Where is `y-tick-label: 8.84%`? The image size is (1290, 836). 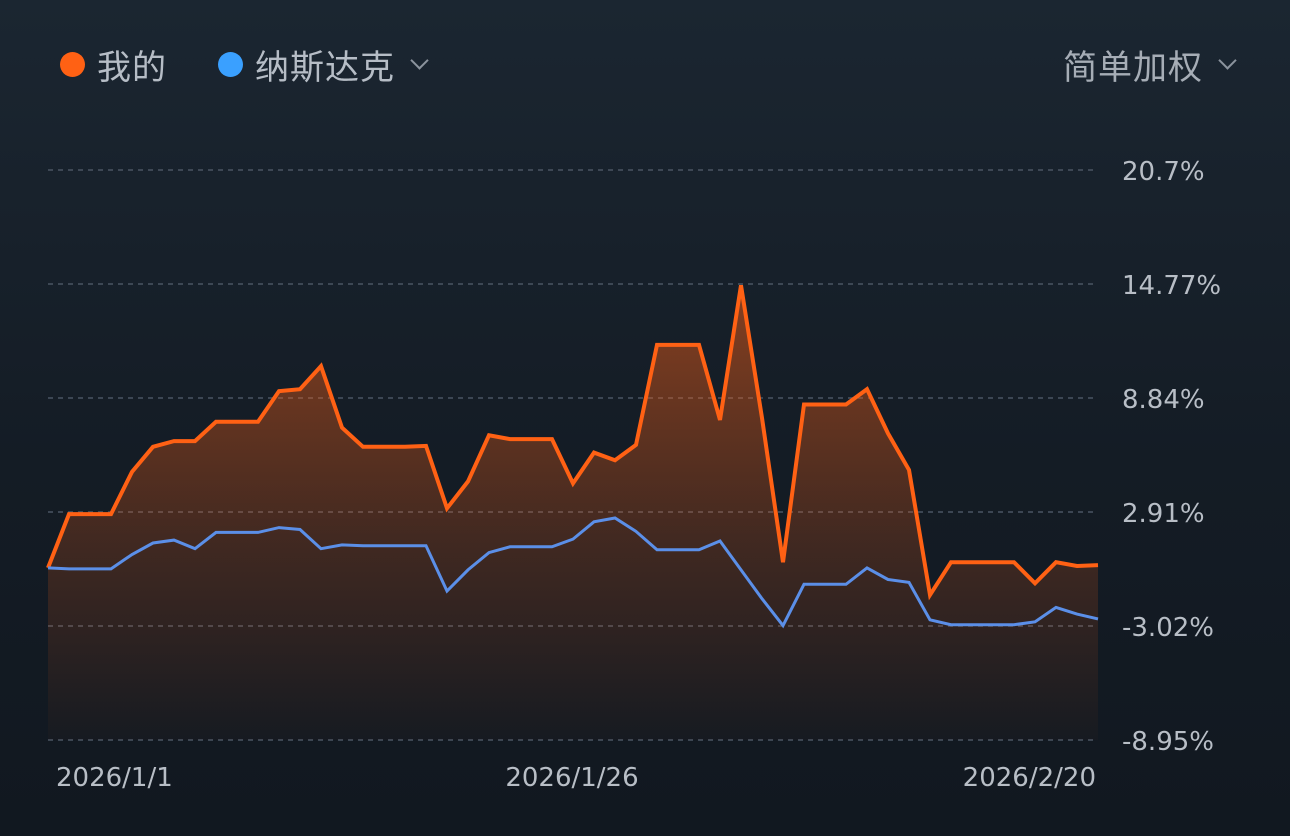 y-tick-label: 8.84% is located at coordinates (1163, 400).